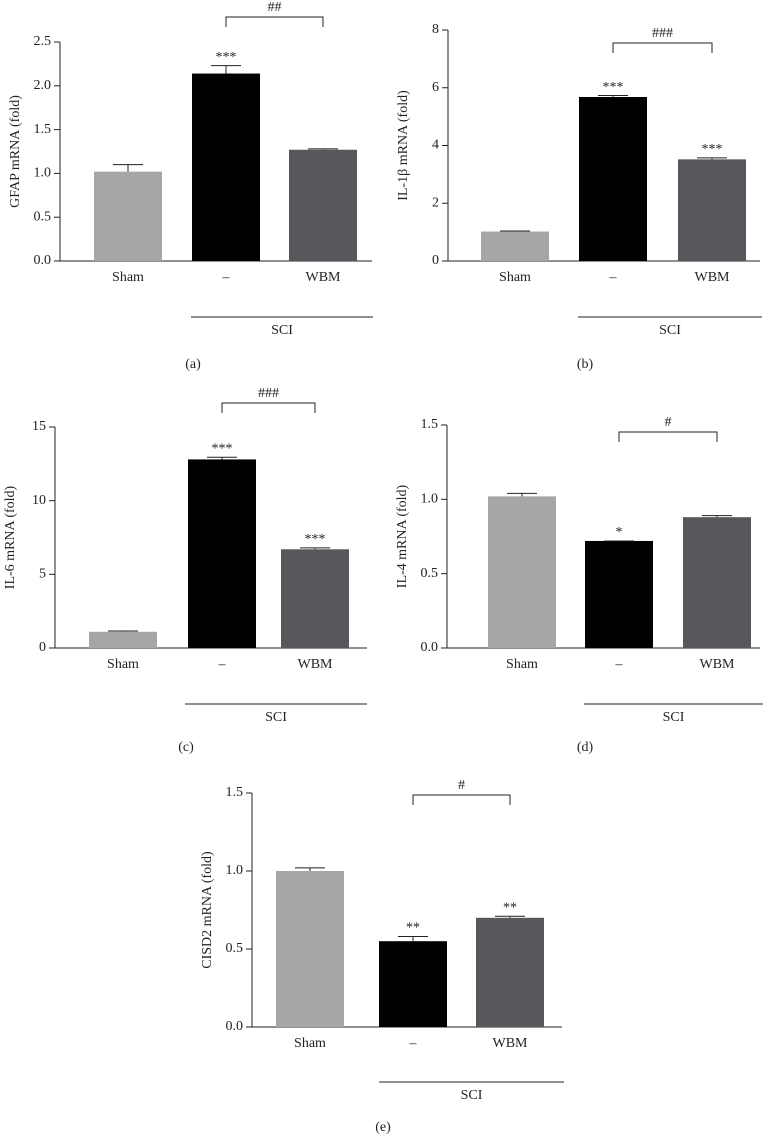 This screenshot has width=776, height=1136. Describe the element at coordinates (435, 202) in the screenshot. I see `y-tick-label: 2` at that location.